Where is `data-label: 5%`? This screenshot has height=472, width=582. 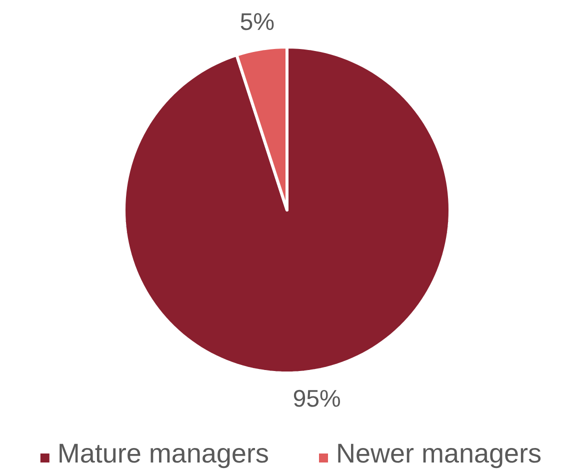 data-label: 5% is located at coordinates (257, 21).